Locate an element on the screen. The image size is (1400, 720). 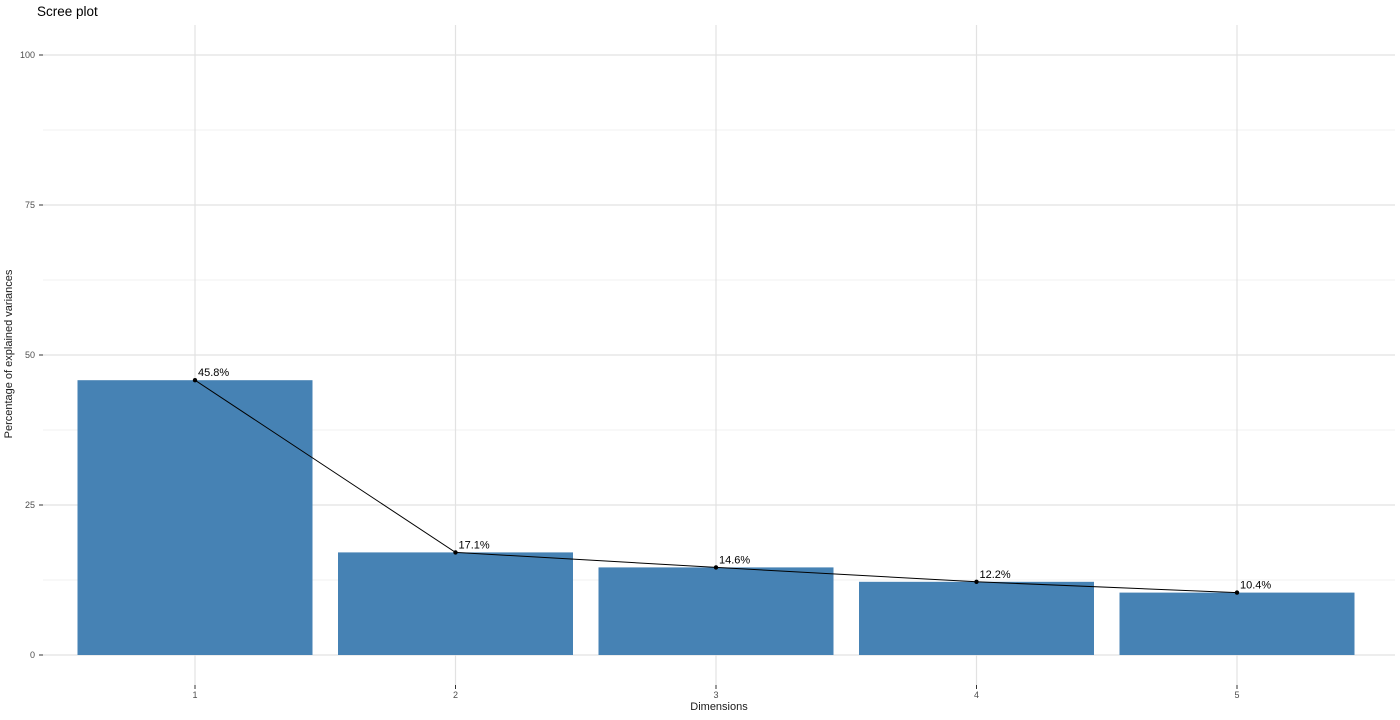
value-label: 17.1% is located at coordinates (474, 545).